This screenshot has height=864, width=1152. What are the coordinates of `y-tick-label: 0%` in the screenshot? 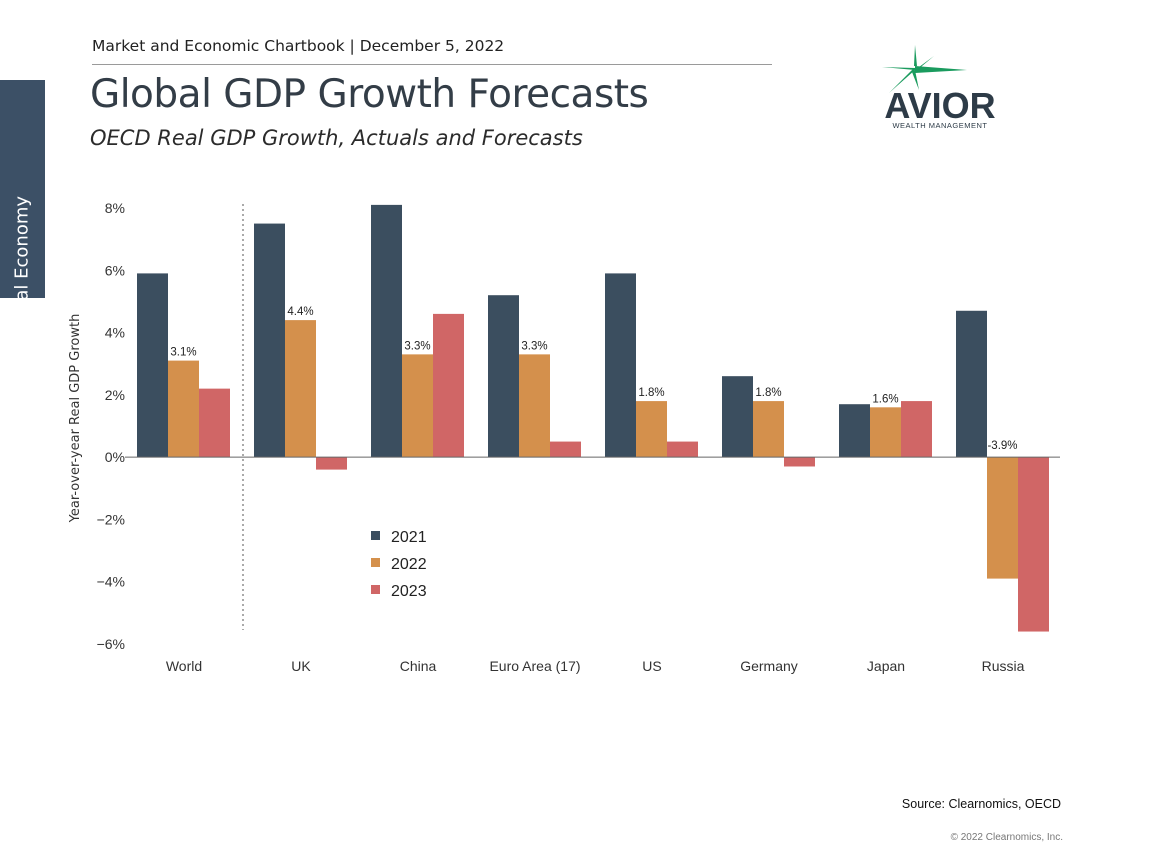 It's located at (115, 457).